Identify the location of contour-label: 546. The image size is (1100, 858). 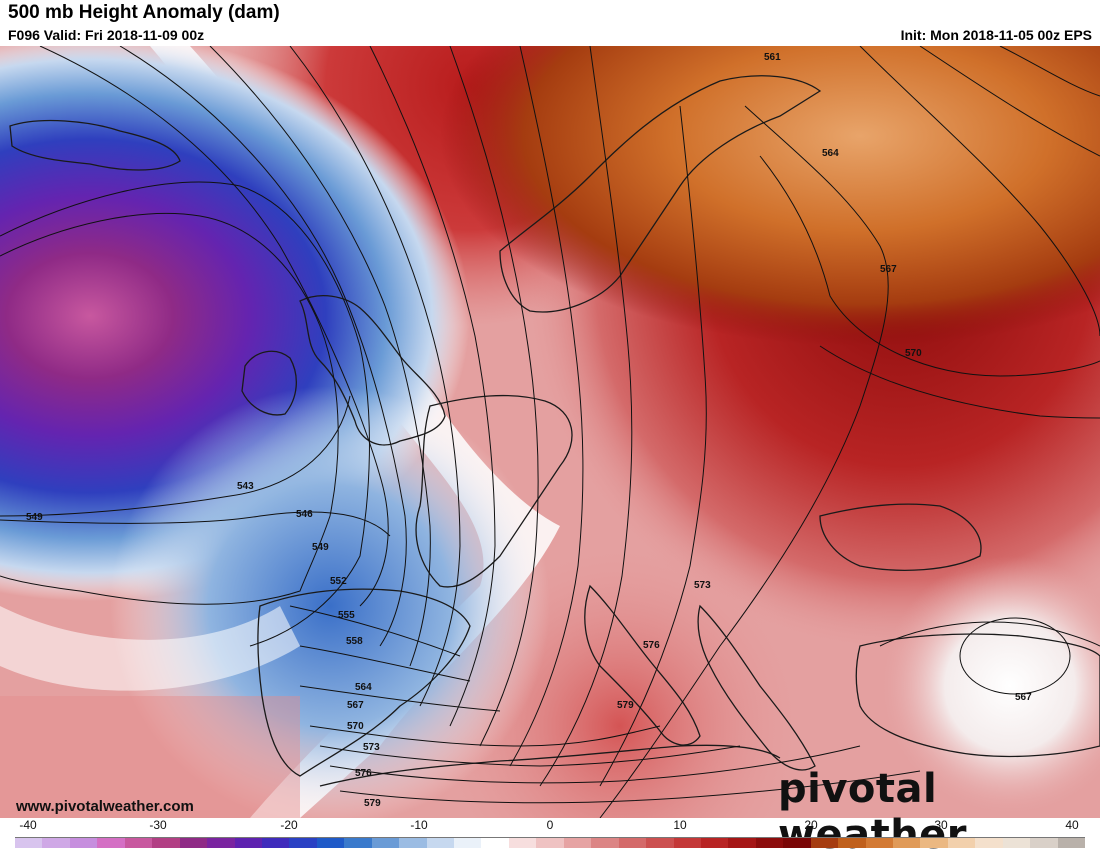
(304, 514).